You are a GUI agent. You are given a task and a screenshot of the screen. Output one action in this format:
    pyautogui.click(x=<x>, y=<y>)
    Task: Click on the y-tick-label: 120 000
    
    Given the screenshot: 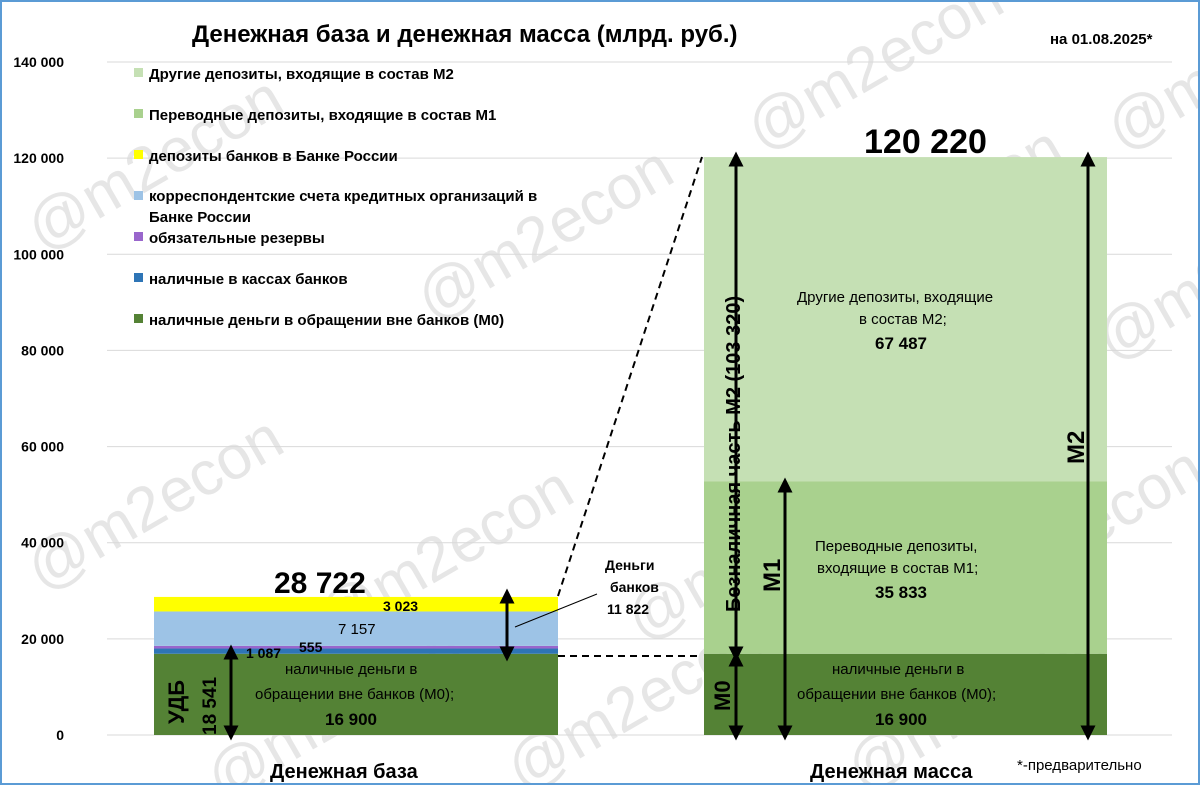 What is the action you would take?
    pyautogui.click(x=38, y=158)
    